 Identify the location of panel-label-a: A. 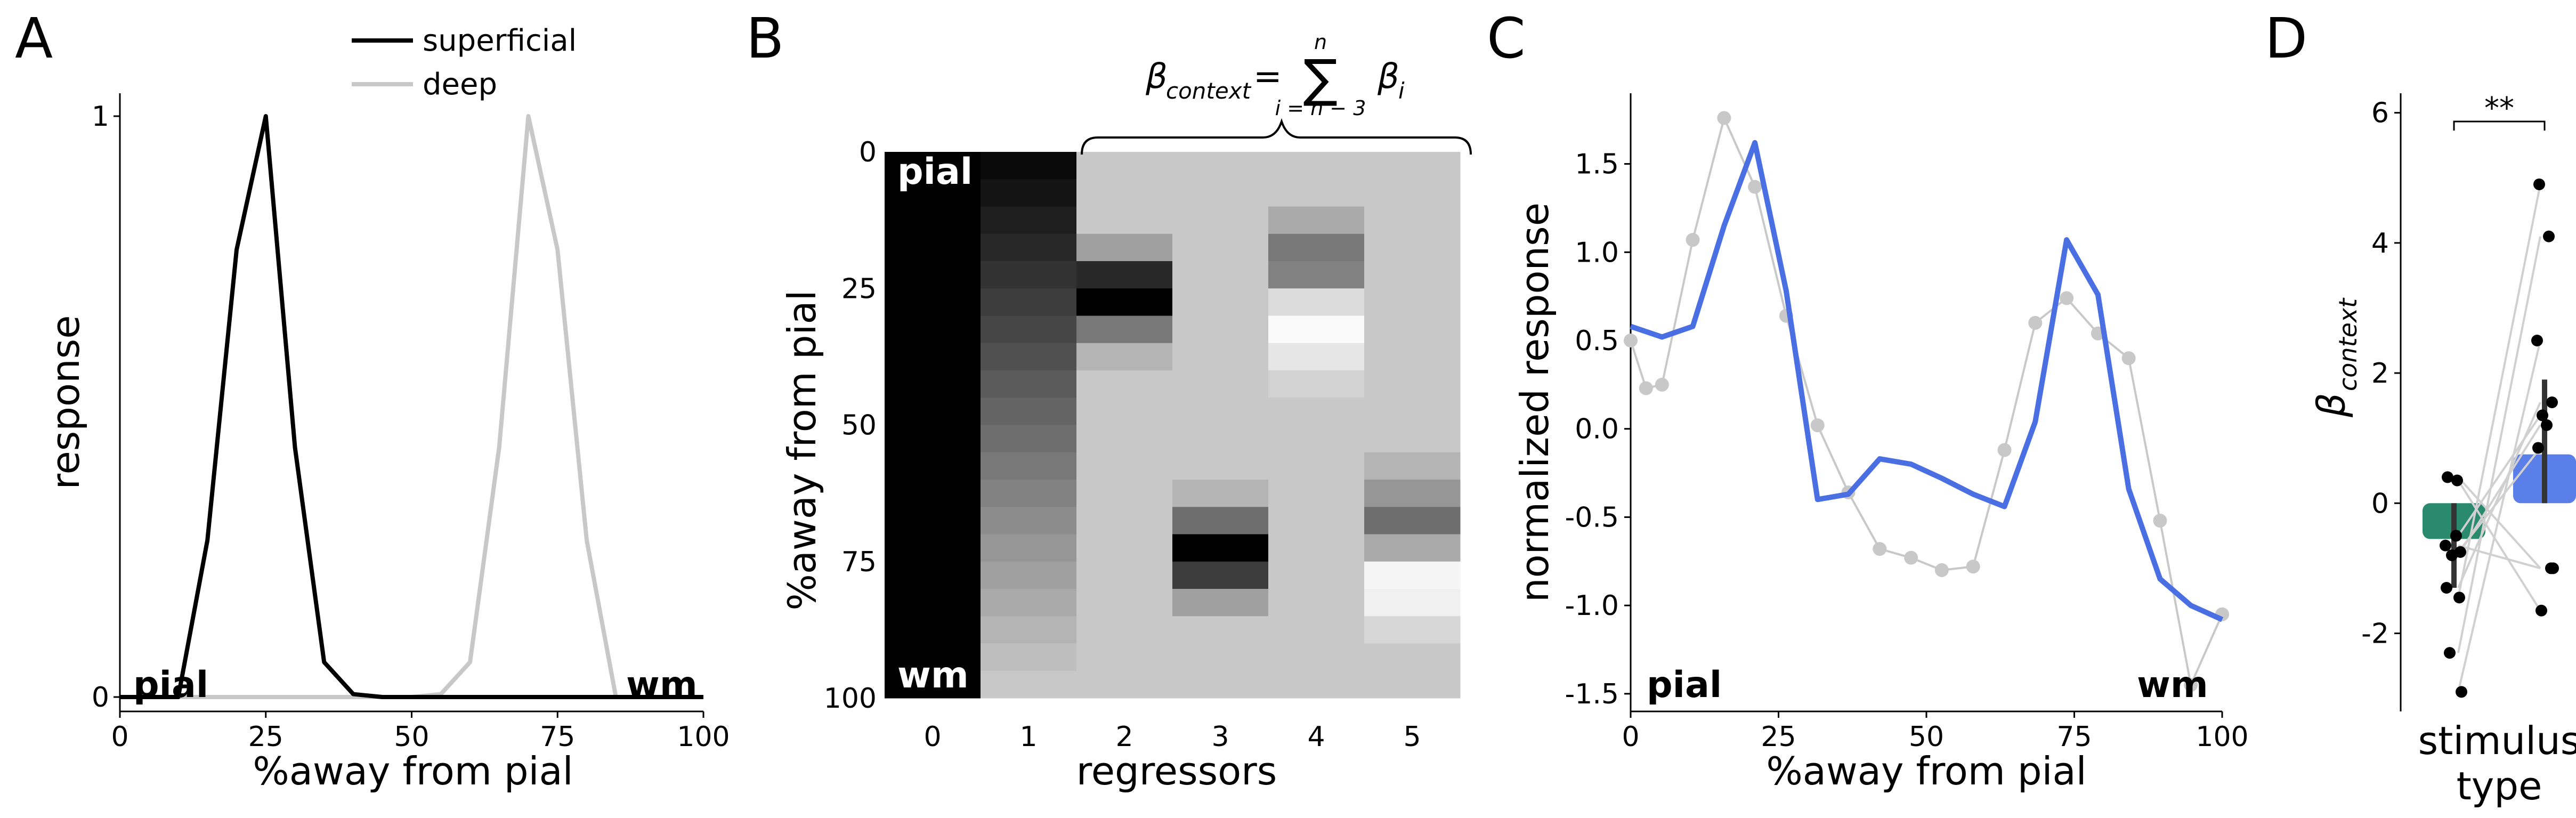
(34, 39).